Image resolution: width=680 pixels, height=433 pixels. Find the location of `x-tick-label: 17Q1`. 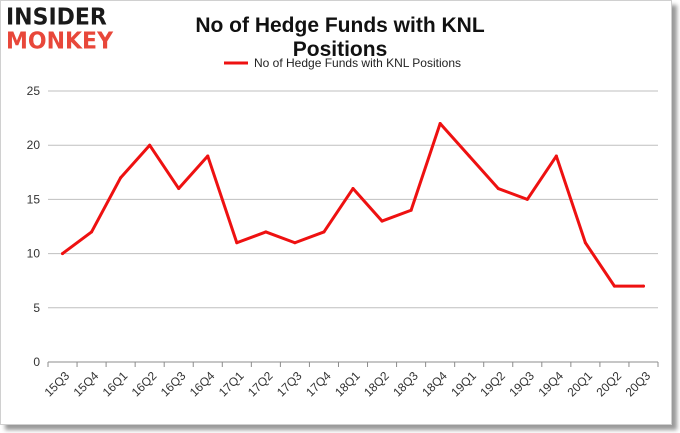

x-tick-label: 17Q1 is located at coordinates (231, 384).